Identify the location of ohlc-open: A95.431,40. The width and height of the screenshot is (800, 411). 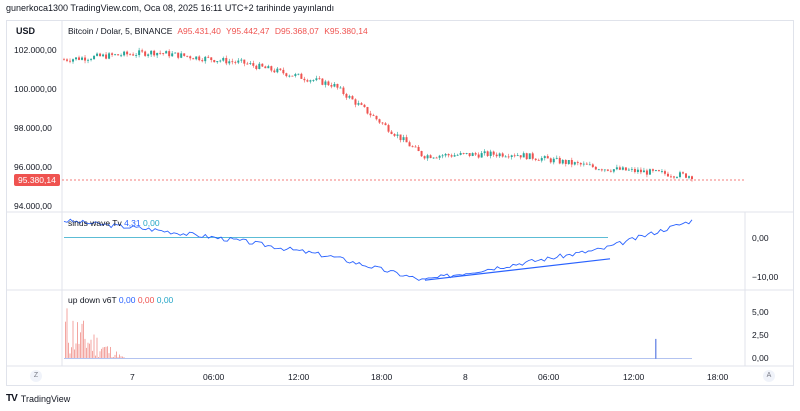
(199, 31).